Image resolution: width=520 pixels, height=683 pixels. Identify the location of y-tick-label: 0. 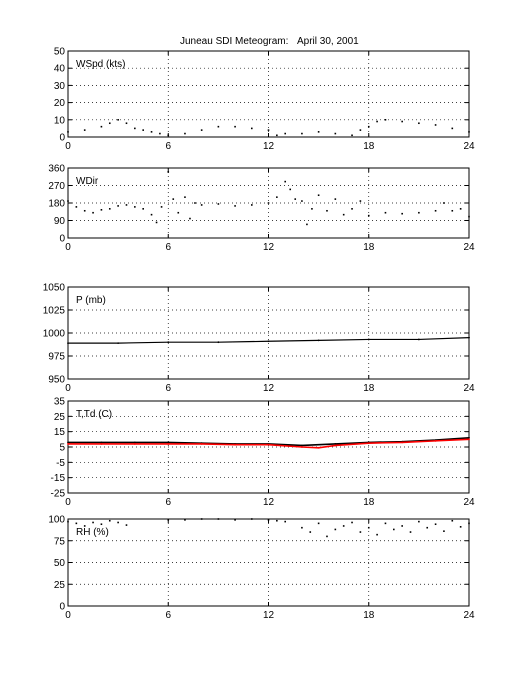
(62, 607).